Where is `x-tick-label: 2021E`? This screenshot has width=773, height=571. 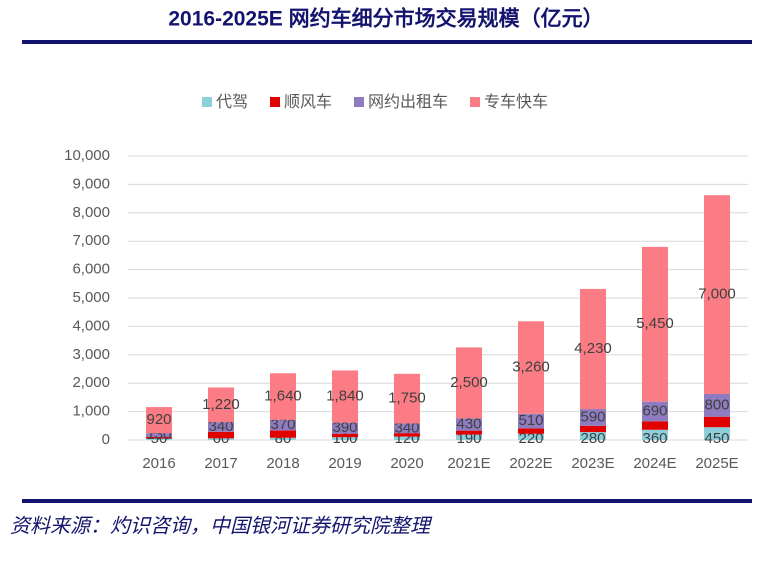 x-tick-label: 2021E is located at coordinates (468, 463).